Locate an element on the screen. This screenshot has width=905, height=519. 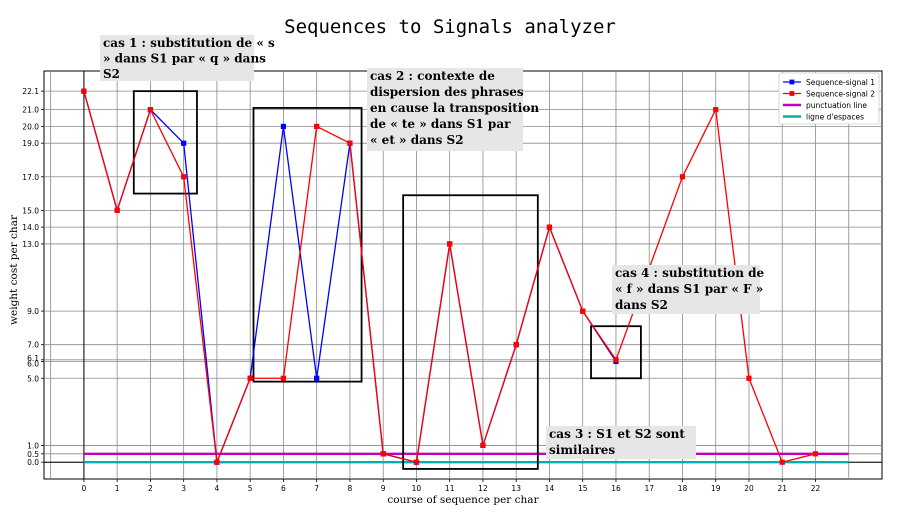
y-tick-label: 1.0 is located at coordinates (33, 445).